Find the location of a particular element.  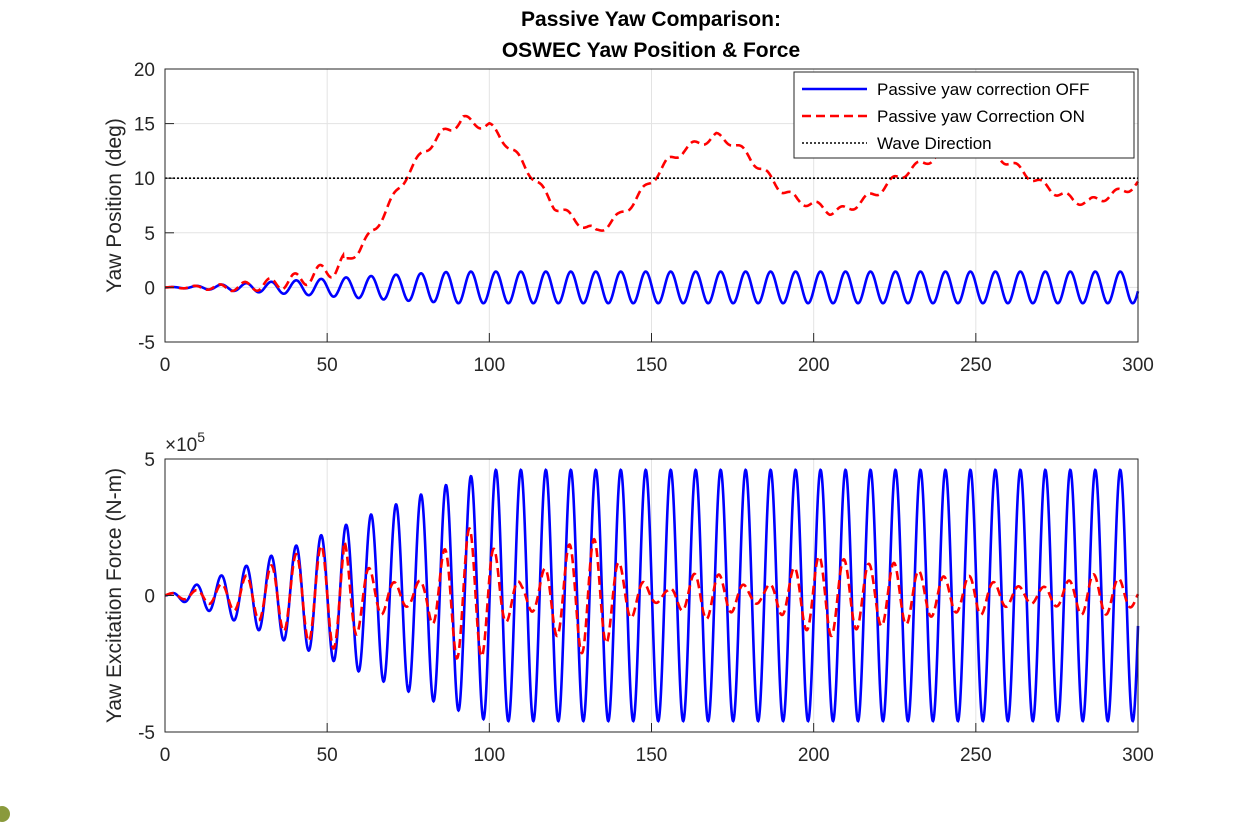

legend-entry: Passive yaw correction OFF is located at coordinates (983, 89).